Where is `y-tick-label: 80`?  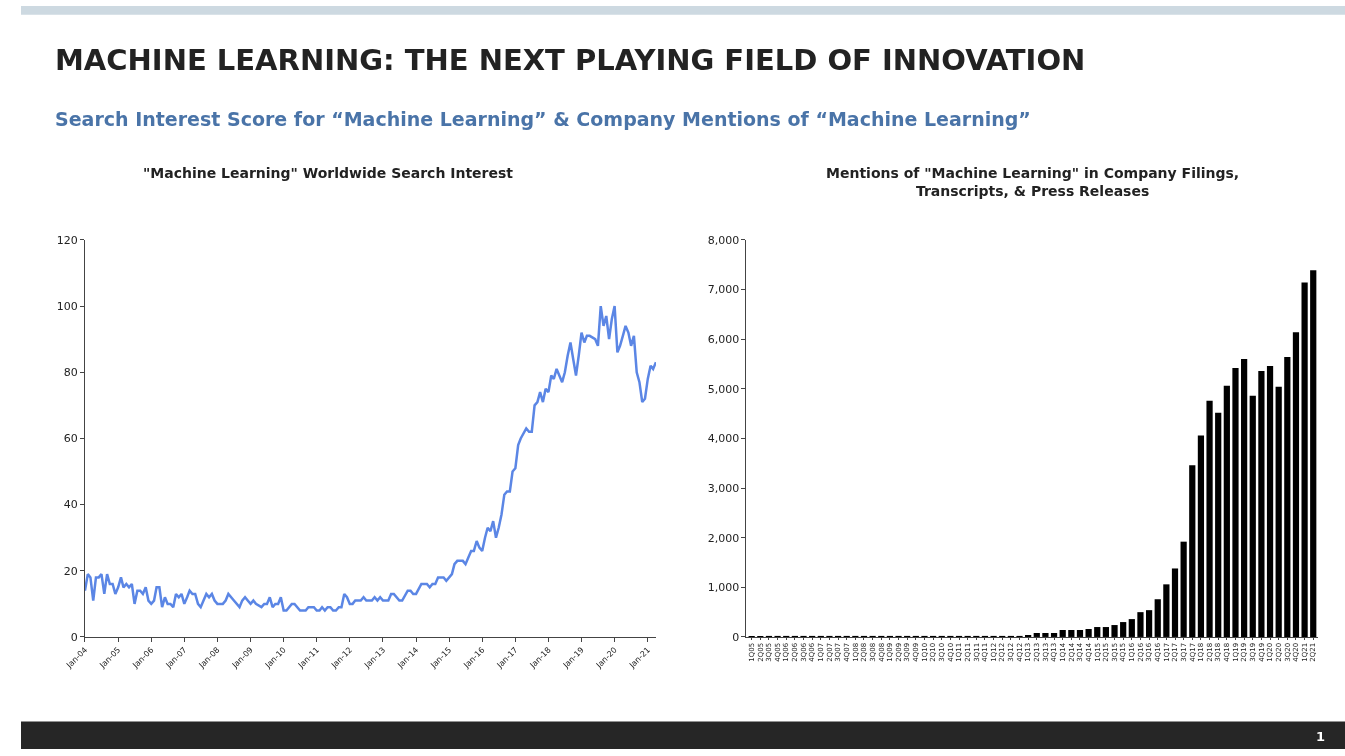 y-tick-label: 80 is located at coordinates (70, 373).